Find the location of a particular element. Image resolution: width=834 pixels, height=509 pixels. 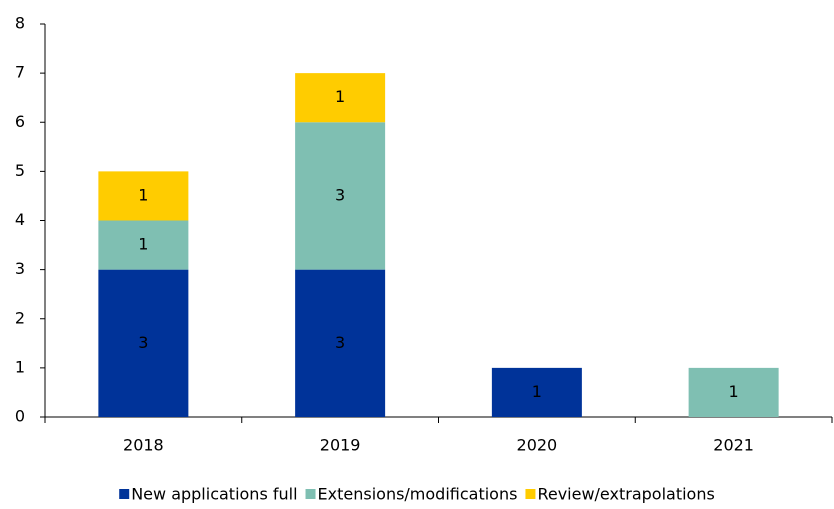

x-tick-label: 2020 is located at coordinates (537, 445).